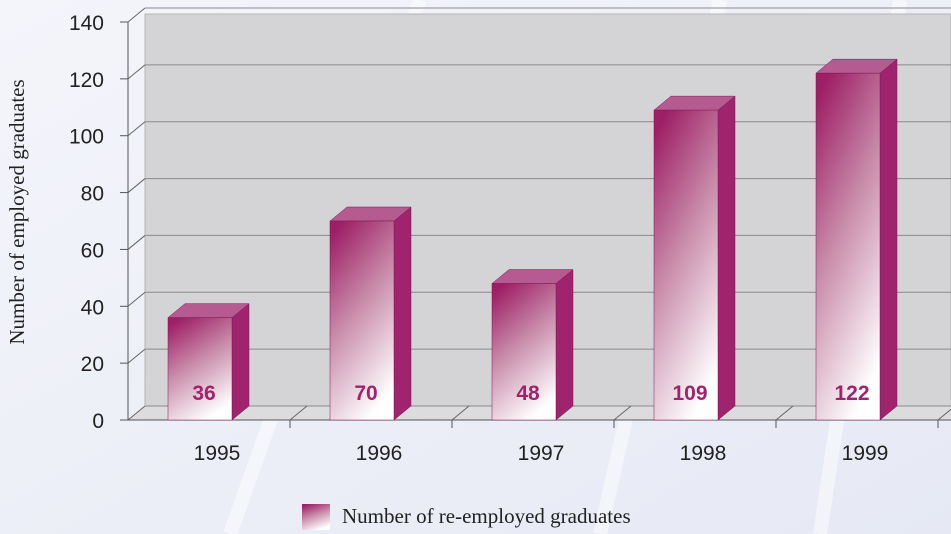 This screenshot has width=951, height=534. I want to click on x-tick-label: 1997, so click(541, 453).